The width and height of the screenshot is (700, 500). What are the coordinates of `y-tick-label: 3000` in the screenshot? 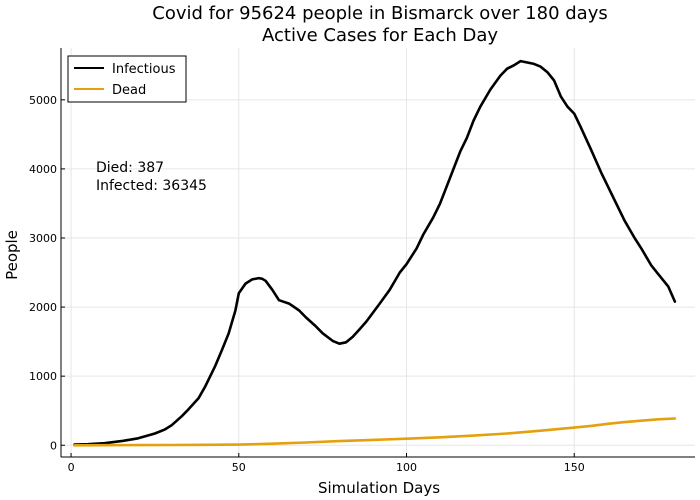 It's located at (43, 238).